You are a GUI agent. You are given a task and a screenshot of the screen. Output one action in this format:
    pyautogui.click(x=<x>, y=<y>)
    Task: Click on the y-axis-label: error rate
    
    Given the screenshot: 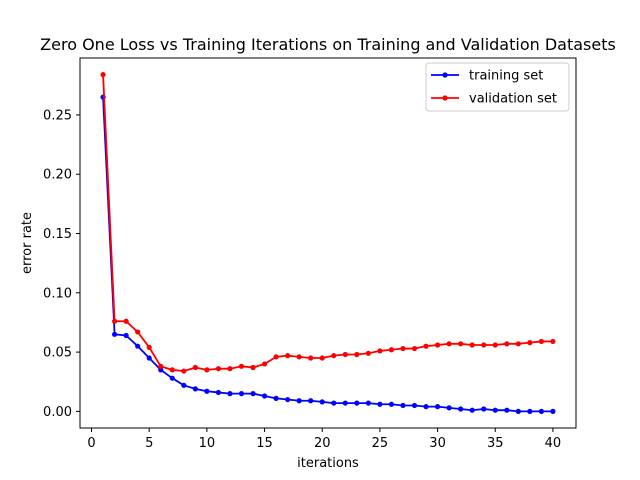 What is the action you would take?
    pyautogui.click(x=27, y=243)
    